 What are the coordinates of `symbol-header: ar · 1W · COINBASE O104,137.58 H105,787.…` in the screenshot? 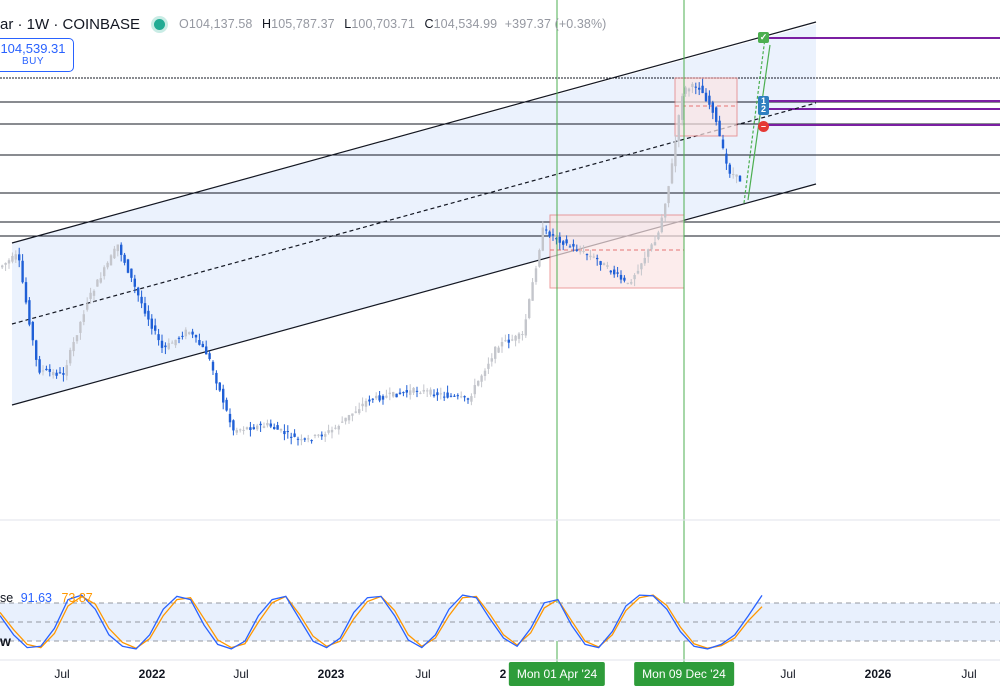 It's located at (303, 24).